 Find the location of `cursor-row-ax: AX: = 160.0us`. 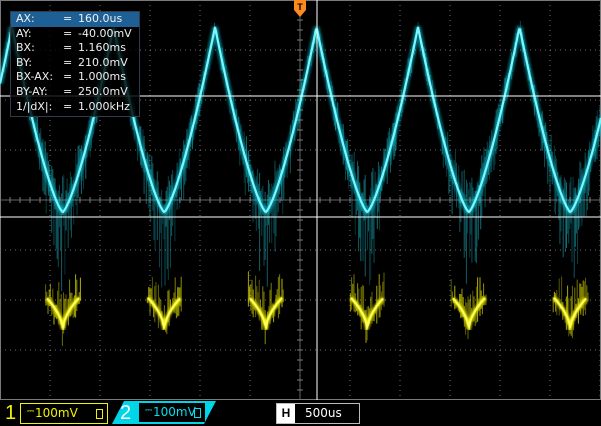

cursor-row-ax: AX: = 160.0us is located at coordinates (75, 19).